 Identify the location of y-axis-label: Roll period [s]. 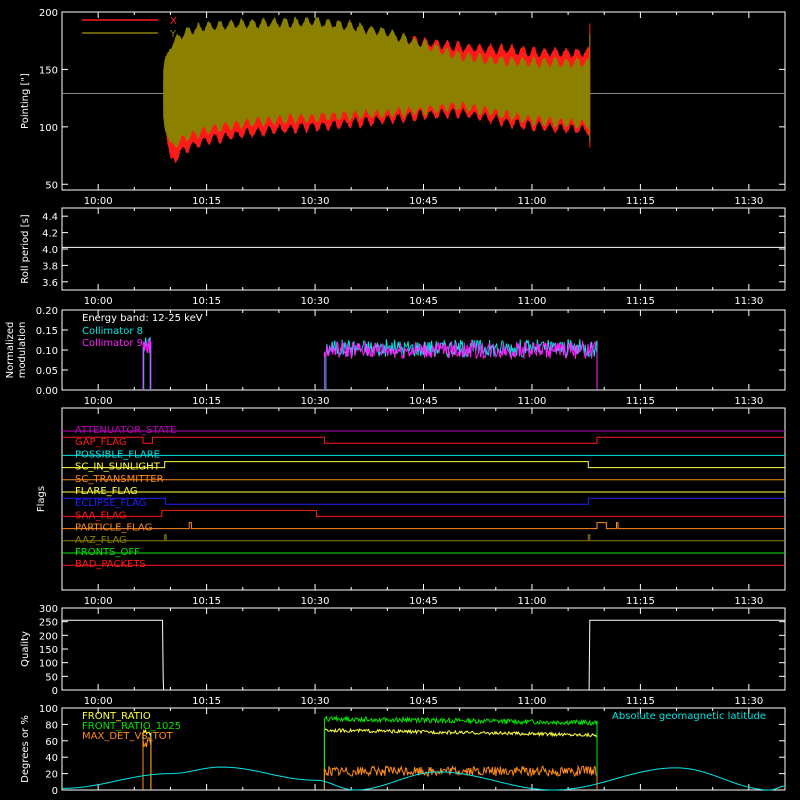
(25, 248).